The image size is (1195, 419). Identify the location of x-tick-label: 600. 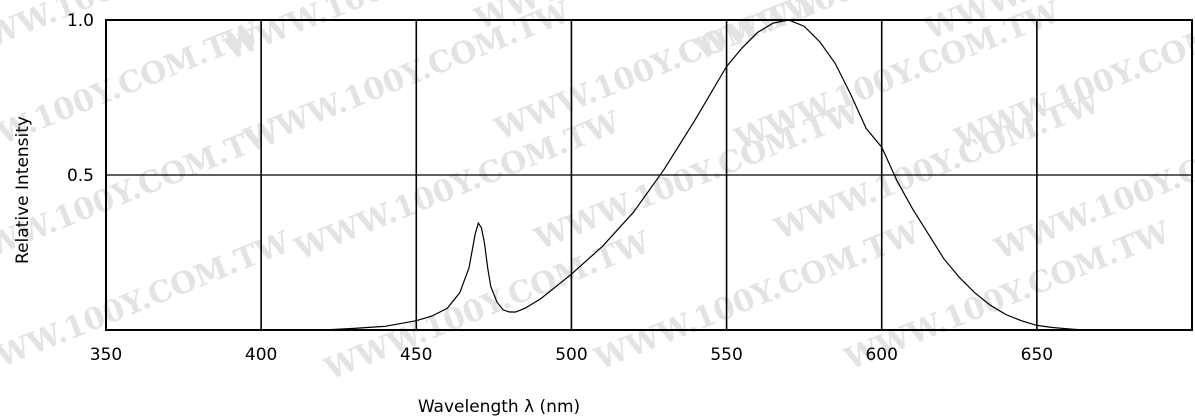
(881, 355).